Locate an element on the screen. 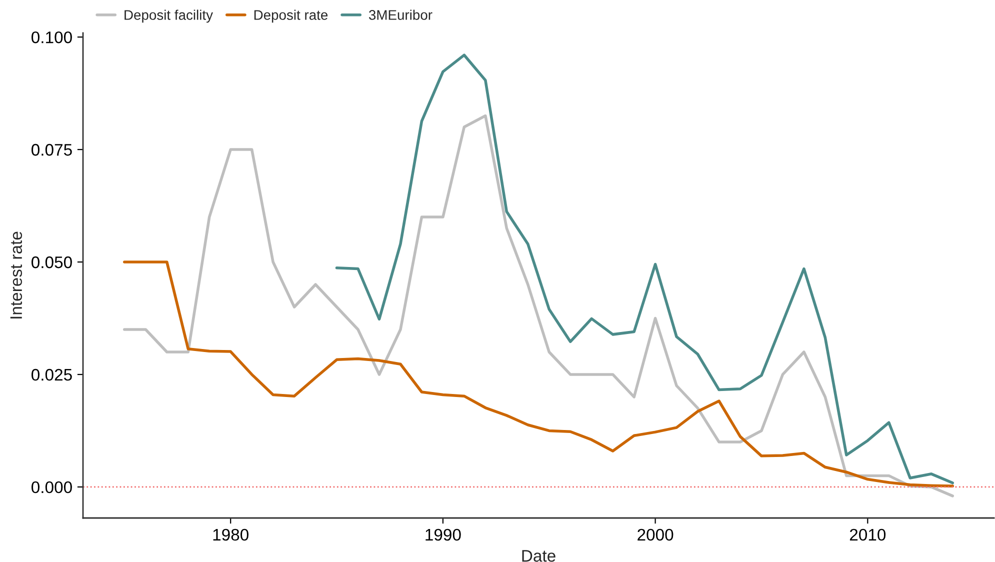 Image resolution: width=995 pixels, height=562 pixels. y-axis-title: Interest rate is located at coordinates (16, 275).